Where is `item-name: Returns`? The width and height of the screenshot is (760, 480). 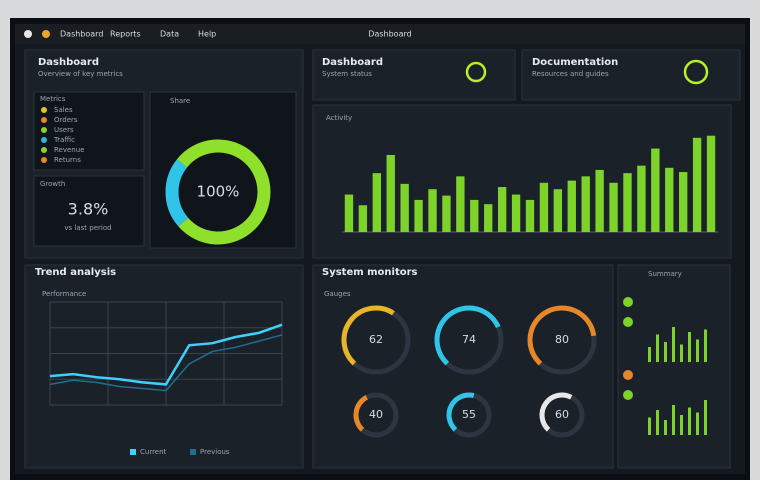
item-name: Returns is located at coordinates (67, 160).